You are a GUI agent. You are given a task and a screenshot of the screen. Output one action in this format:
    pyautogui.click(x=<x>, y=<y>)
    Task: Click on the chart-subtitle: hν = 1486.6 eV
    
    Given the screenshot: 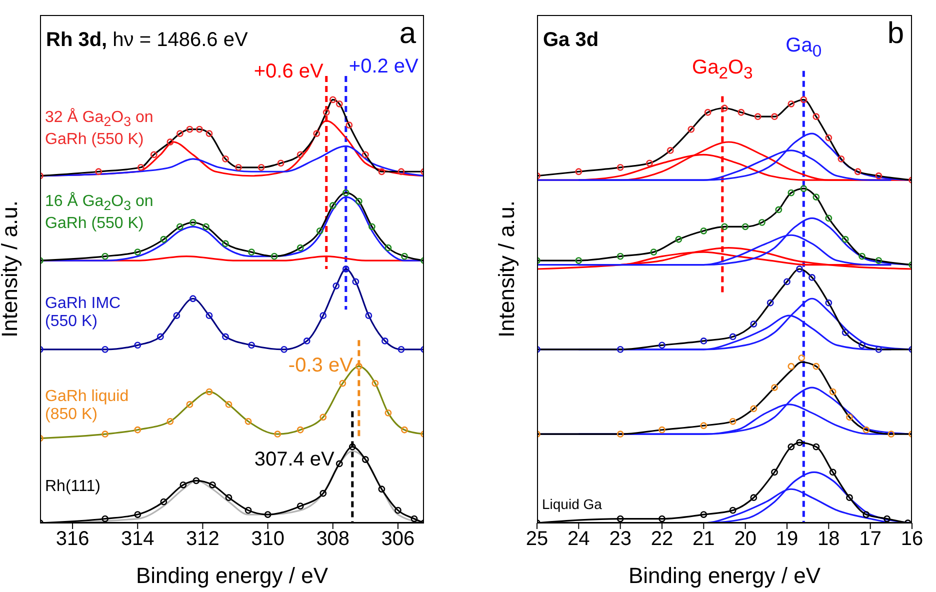 What is the action you would take?
    pyautogui.click(x=180, y=40)
    